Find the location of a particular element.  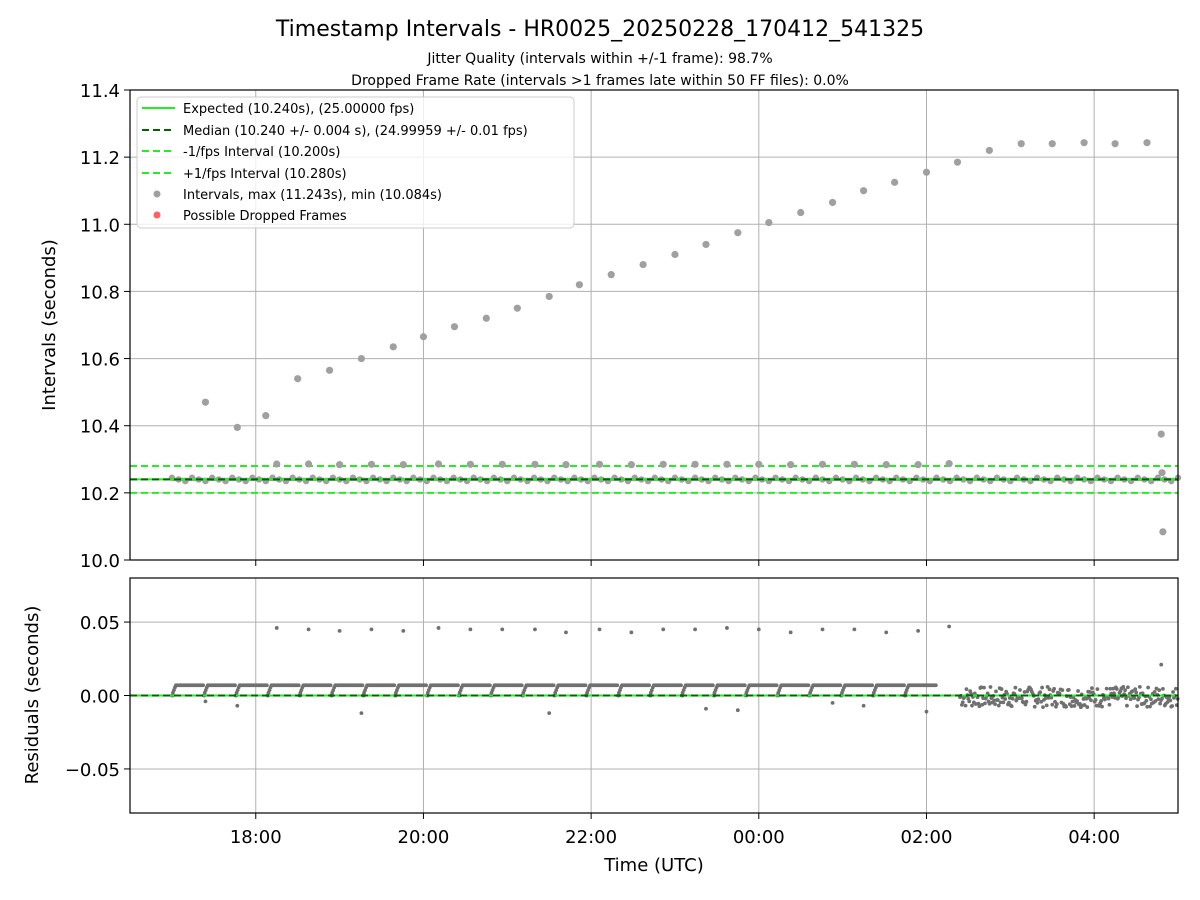

intervals-y-ticks: 10.0 10.2 10.4 10.6 10.8 11.0 11.2 11.4 is located at coordinates (105, 326).